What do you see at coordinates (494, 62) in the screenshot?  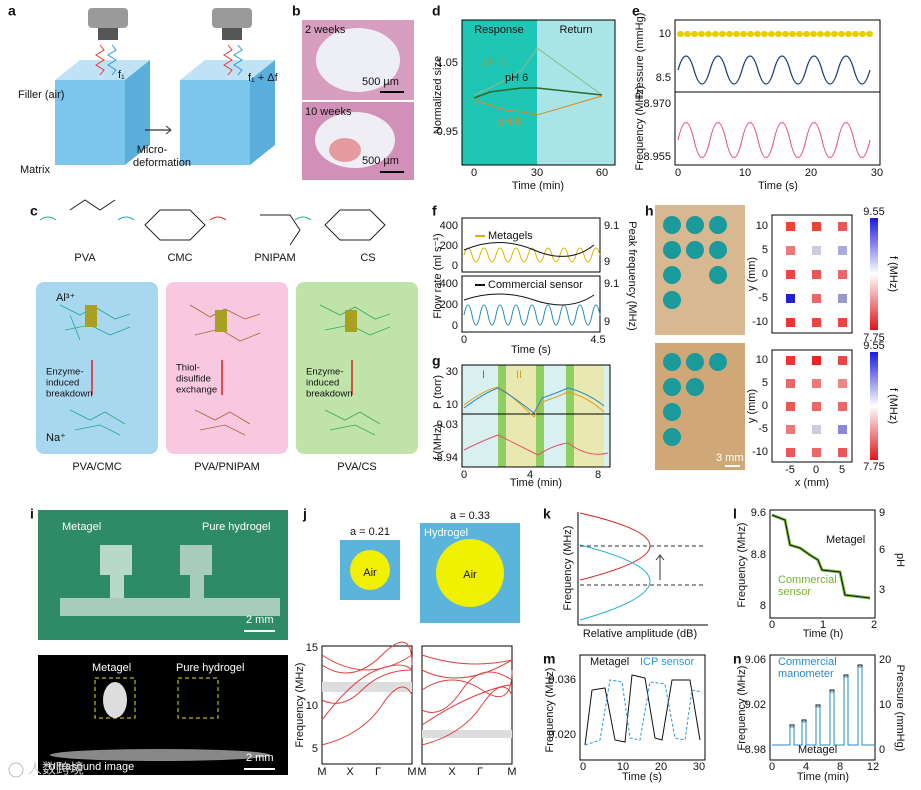 I see `series-label: pH 5` at bounding box center [494, 62].